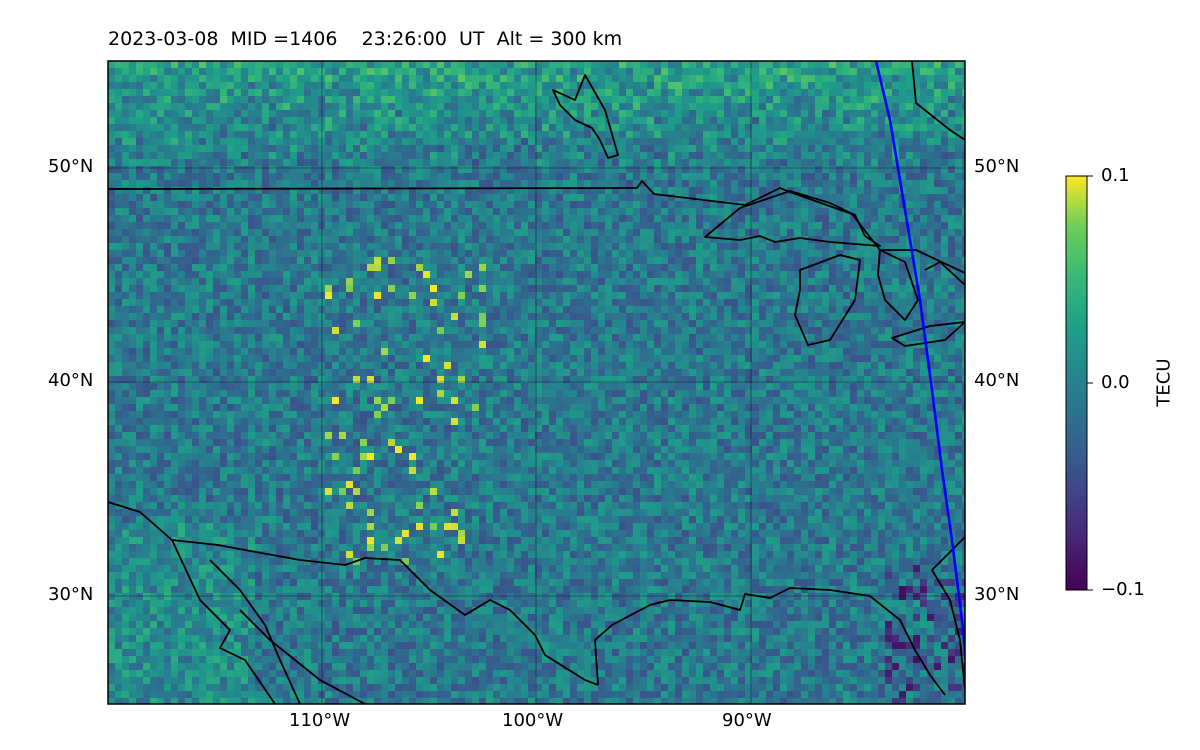 Image resolution: width=1200 pixels, height=750 pixels. Describe the element at coordinates (997, 166) in the screenshot. I see `lat-label-50-right: 50°N` at that location.